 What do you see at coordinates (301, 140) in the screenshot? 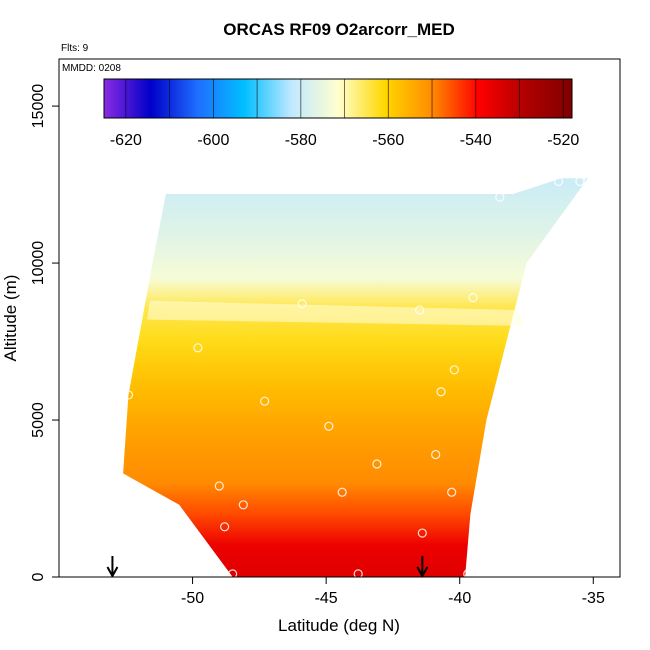
I see `colorbar-tick-label: -580` at bounding box center [301, 140].